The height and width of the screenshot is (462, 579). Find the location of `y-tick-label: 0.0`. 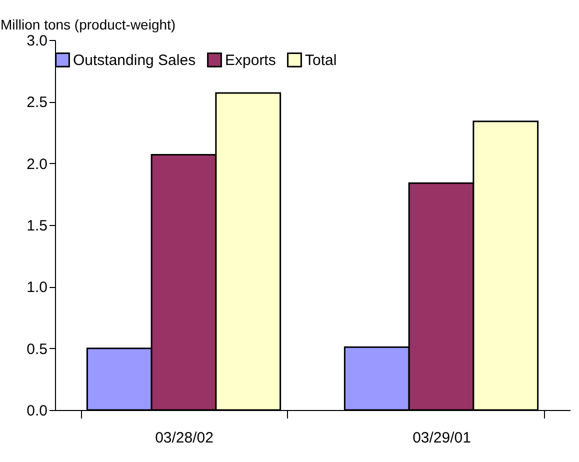

y-tick-label: 0.0 is located at coordinates (37, 411).